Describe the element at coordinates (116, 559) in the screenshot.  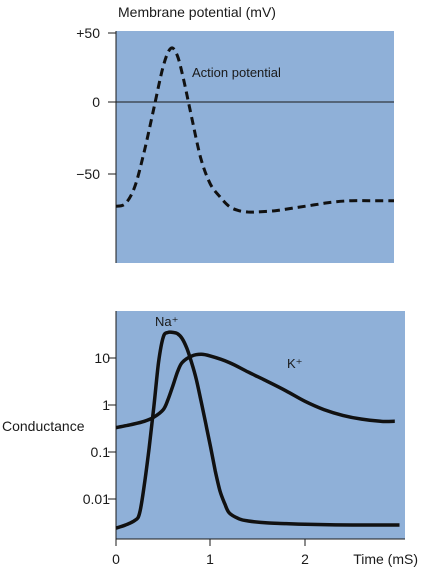
I see `xtick-label-0: 0` at that location.